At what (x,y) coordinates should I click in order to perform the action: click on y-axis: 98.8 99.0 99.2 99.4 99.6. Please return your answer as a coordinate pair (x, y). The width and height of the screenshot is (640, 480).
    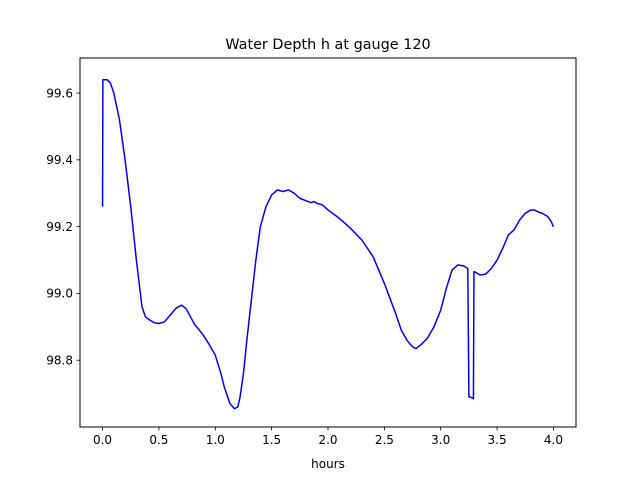
    Looking at the image, I should click on (63, 227).